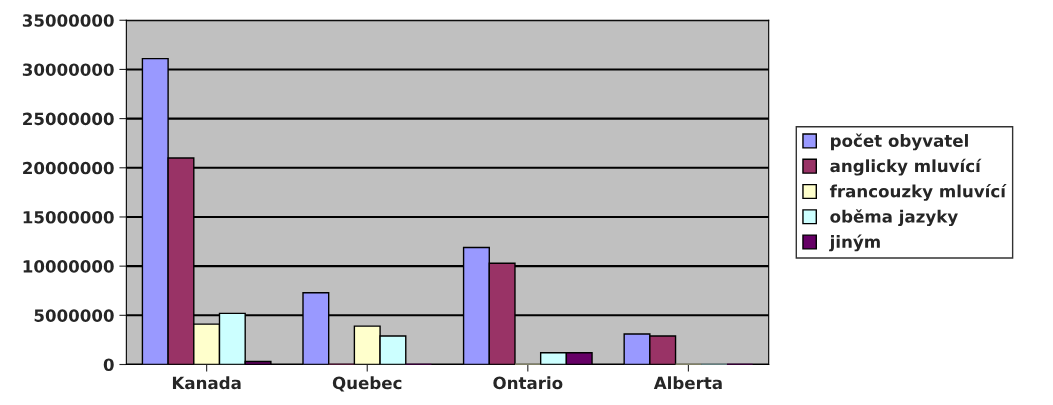 The image size is (1053, 405). I want to click on x-tick-label: Quebec, so click(367, 384).